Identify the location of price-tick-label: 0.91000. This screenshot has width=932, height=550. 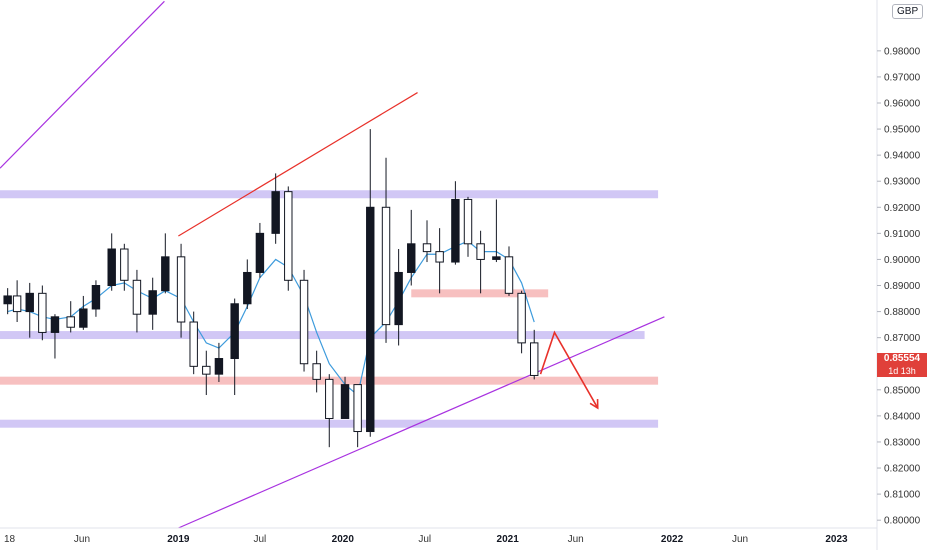
(902, 234).